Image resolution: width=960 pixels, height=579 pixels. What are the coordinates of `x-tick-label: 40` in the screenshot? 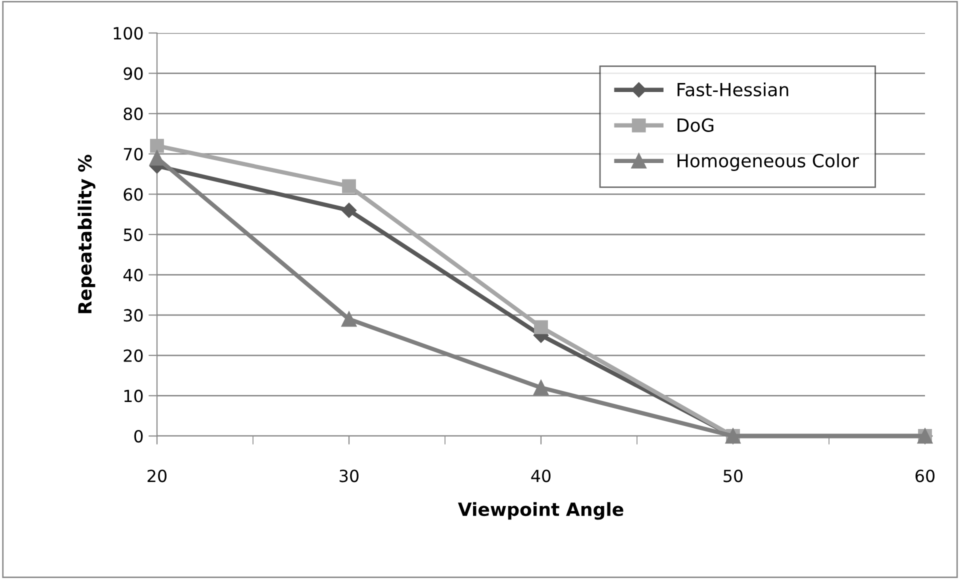 It's located at (540, 476).